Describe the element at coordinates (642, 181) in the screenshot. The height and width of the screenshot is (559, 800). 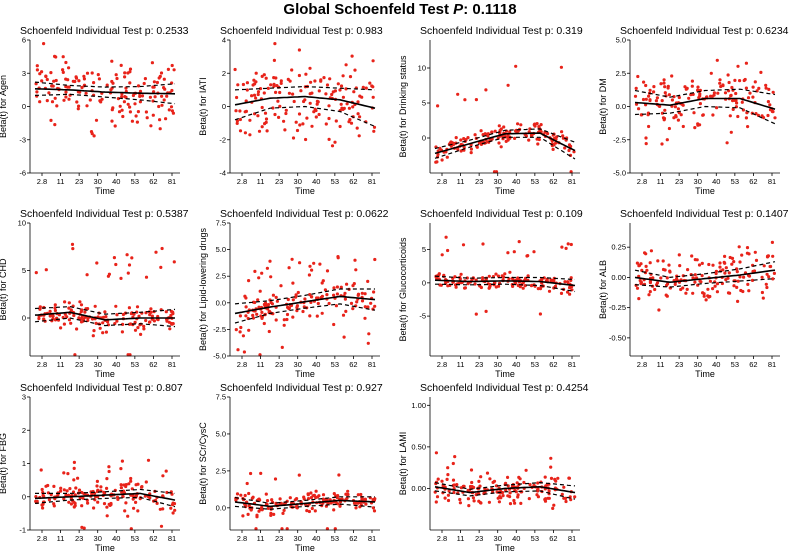
I see `x-tick-label: 2.8` at that location.